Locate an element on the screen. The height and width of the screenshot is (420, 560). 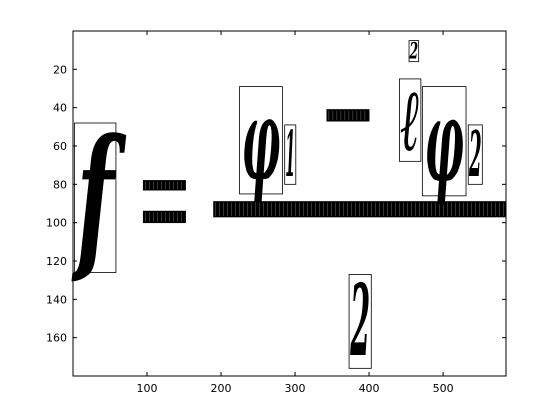
symbol-box-10: φ is located at coordinates (444, 141).